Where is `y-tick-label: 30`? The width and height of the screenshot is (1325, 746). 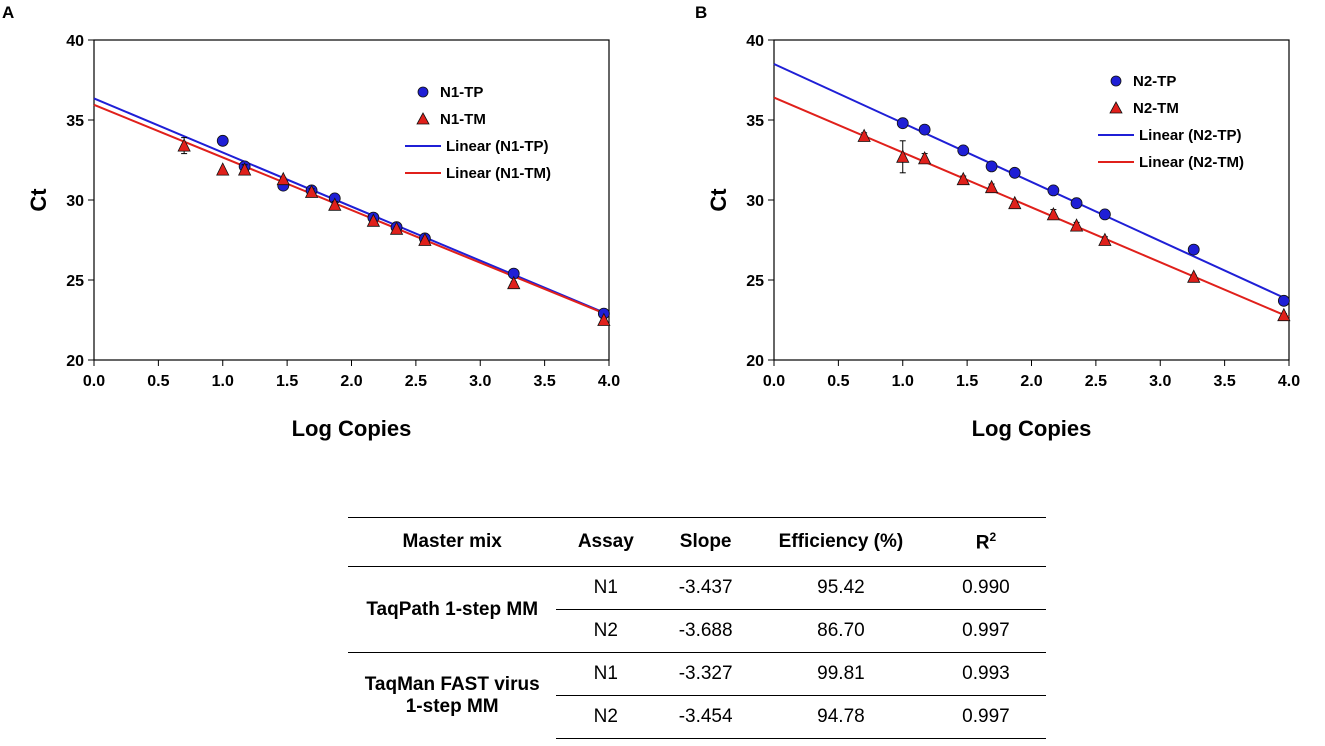 y-tick-label: 30 is located at coordinates (75, 201).